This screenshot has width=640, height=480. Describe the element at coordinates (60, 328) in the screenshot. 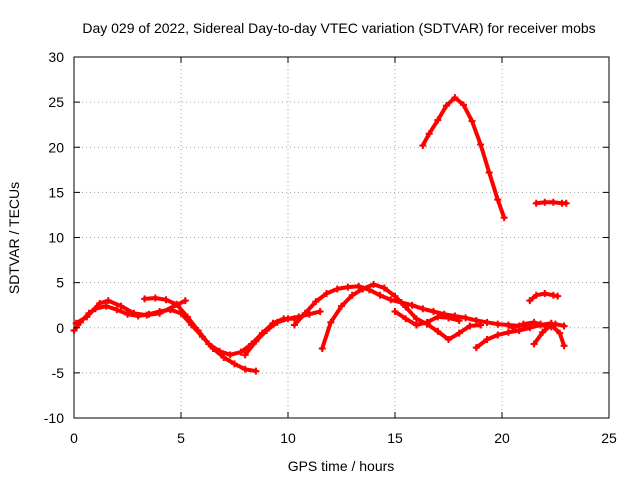

I see `y-tick-label: 0` at that location.